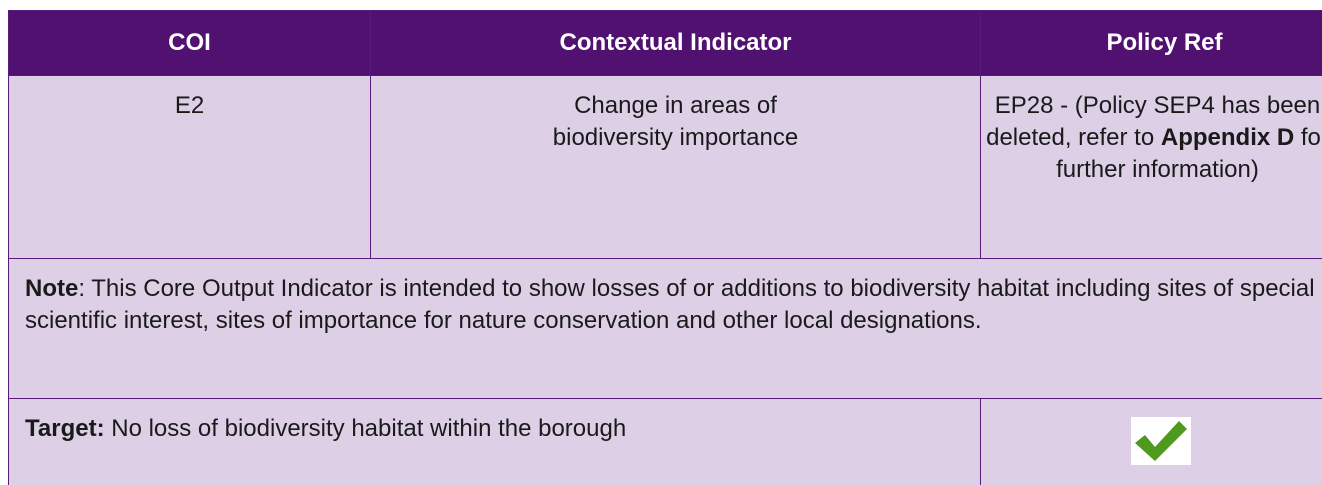  I want to click on policy-bold: Appendix D, so click(1227, 137).